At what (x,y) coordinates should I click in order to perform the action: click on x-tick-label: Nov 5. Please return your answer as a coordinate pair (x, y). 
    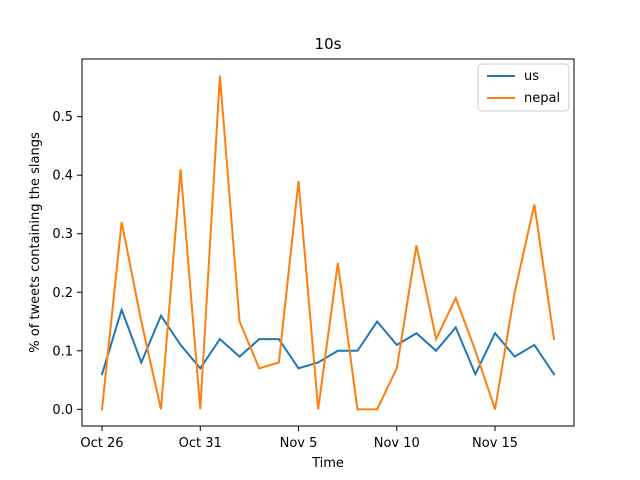
    Looking at the image, I should click on (299, 443).